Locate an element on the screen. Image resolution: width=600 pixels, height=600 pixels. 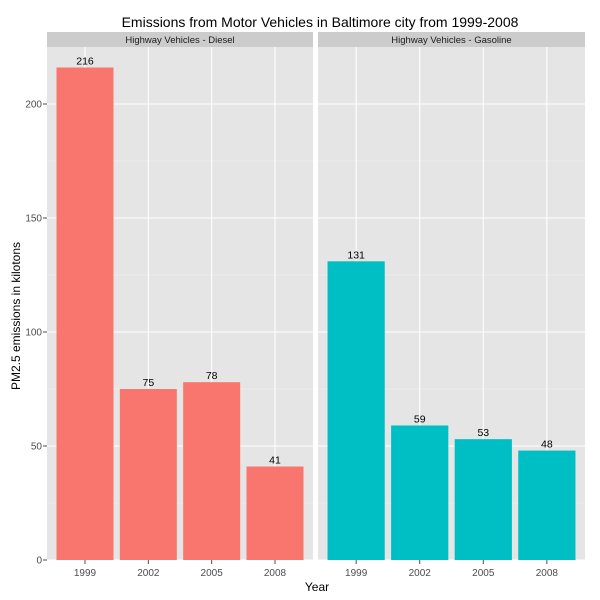
y-tick-label: 100 is located at coordinates (33, 333).